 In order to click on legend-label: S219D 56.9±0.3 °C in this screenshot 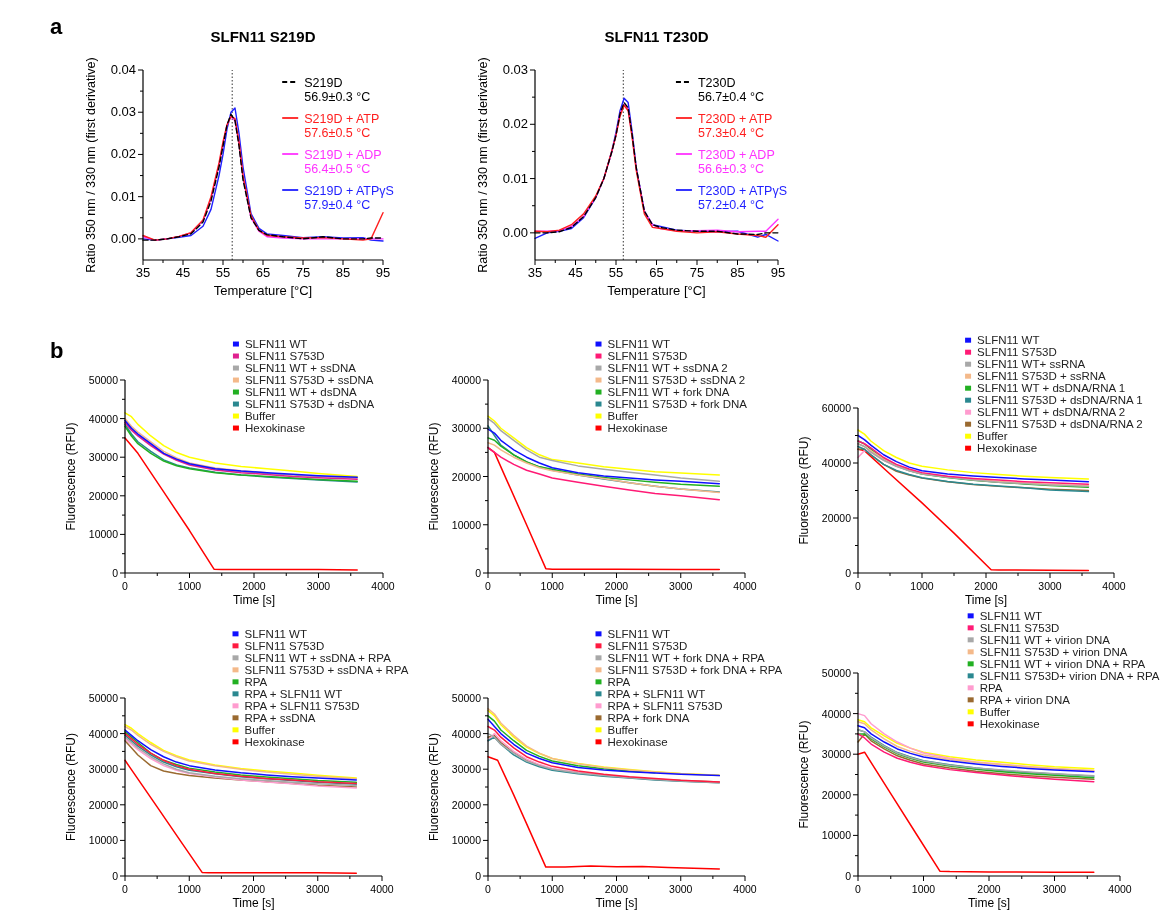, I will do `click(337, 90)`.